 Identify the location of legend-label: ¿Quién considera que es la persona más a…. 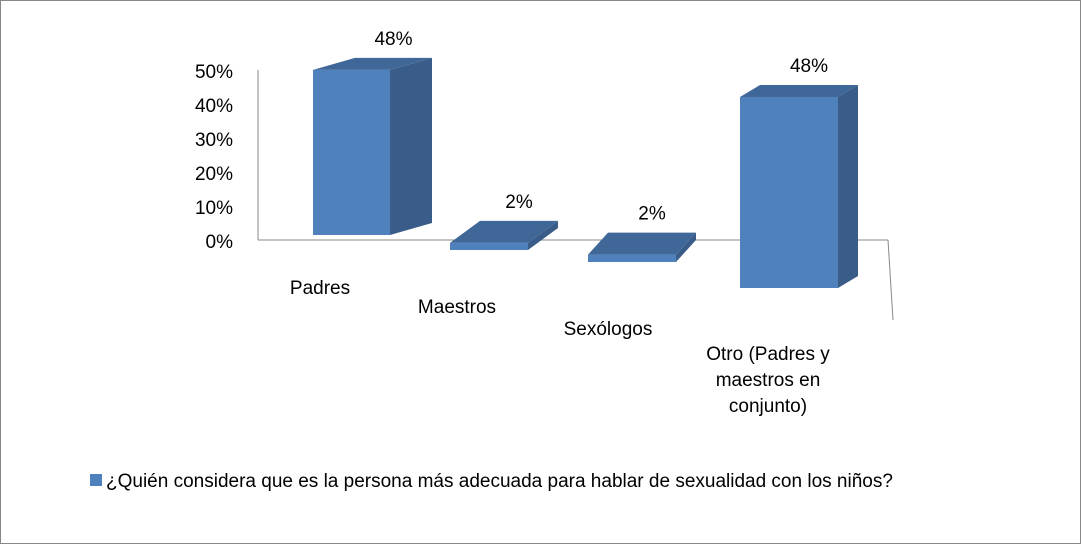
(499, 481).